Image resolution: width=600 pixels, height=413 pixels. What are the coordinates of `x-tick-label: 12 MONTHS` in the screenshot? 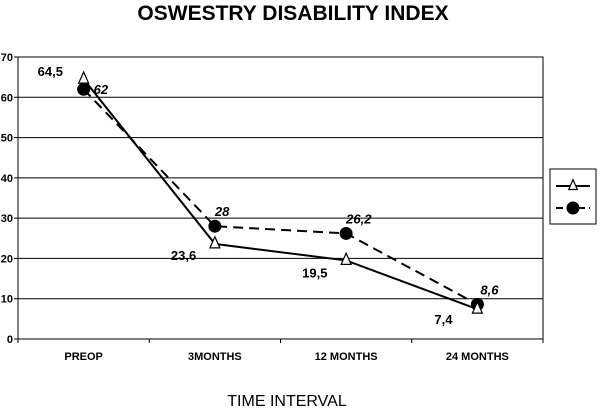 It's located at (346, 357).